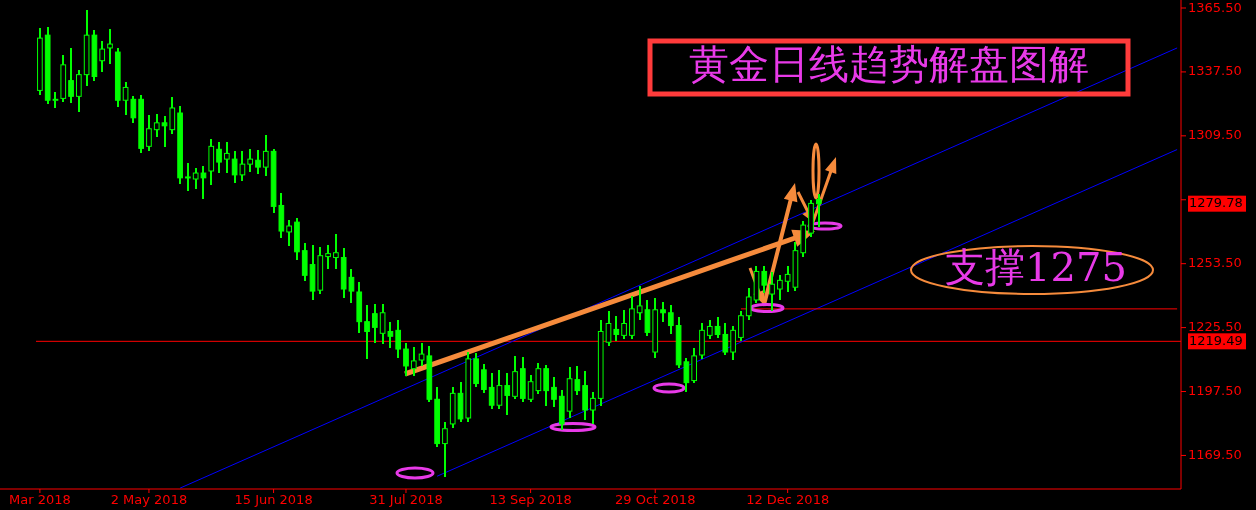 Image resolution: width=1256 pixels, height=510 pixels. I want to click on x-tick-label: 2 May 2018, so click(149, 499).